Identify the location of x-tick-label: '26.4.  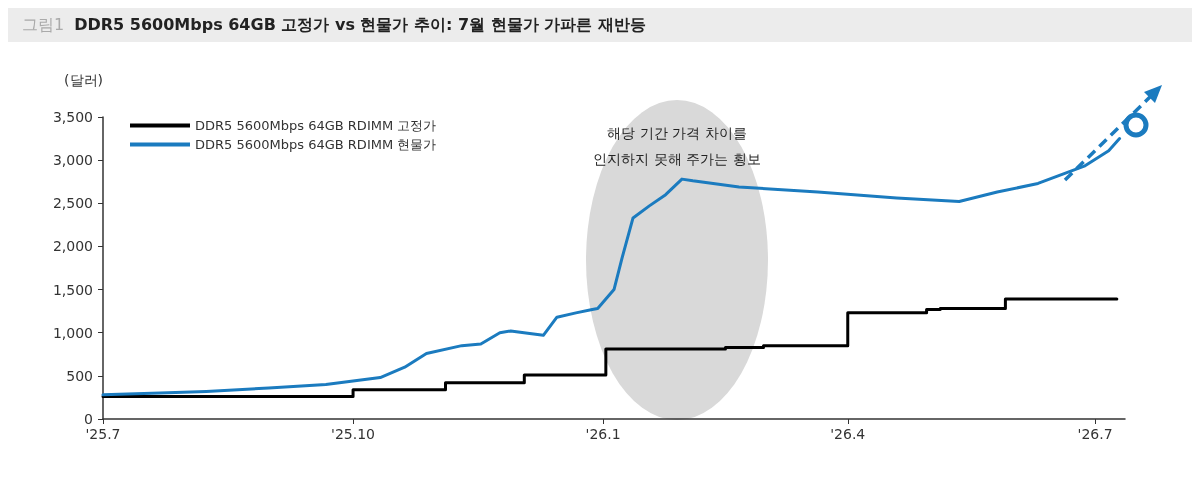
(848, 434).